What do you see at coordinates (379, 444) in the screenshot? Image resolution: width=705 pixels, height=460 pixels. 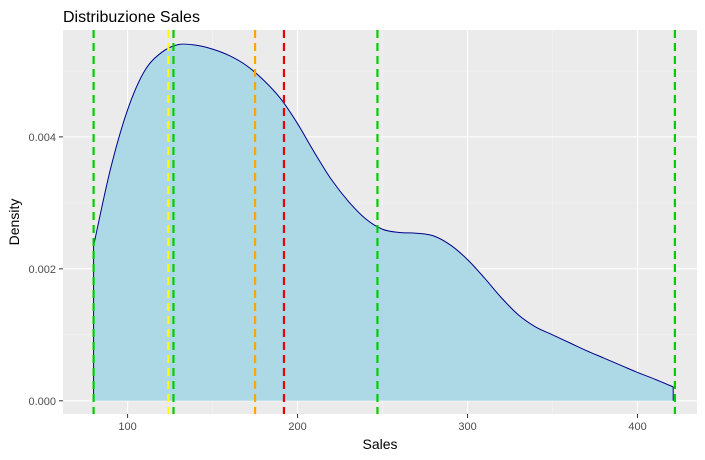 I see `x-axis-title: Sales` at bounding box center [379, 444].